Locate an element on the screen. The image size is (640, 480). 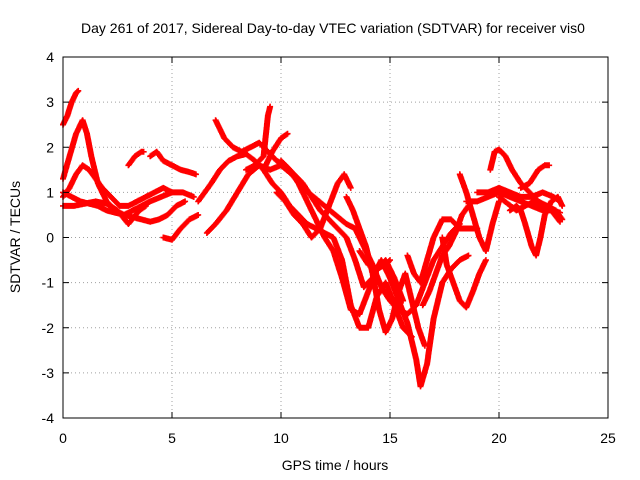
y-tick-label: 1 is located at coordinates (50, 192).